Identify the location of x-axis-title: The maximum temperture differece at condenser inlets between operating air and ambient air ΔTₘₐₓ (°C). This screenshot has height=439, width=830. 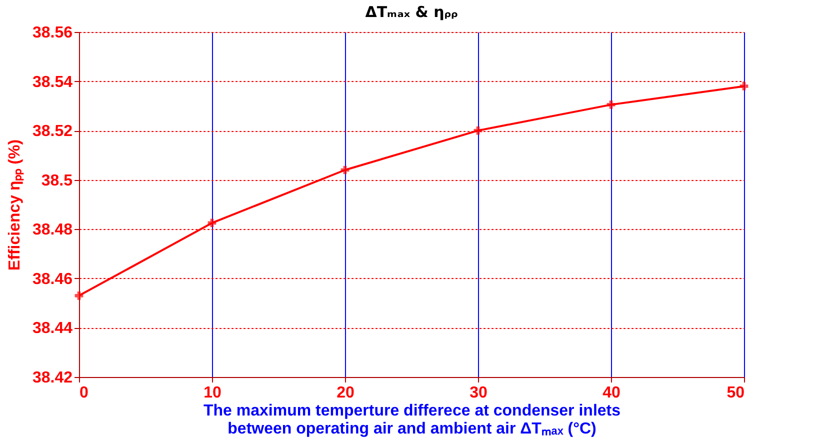
(412, 420).